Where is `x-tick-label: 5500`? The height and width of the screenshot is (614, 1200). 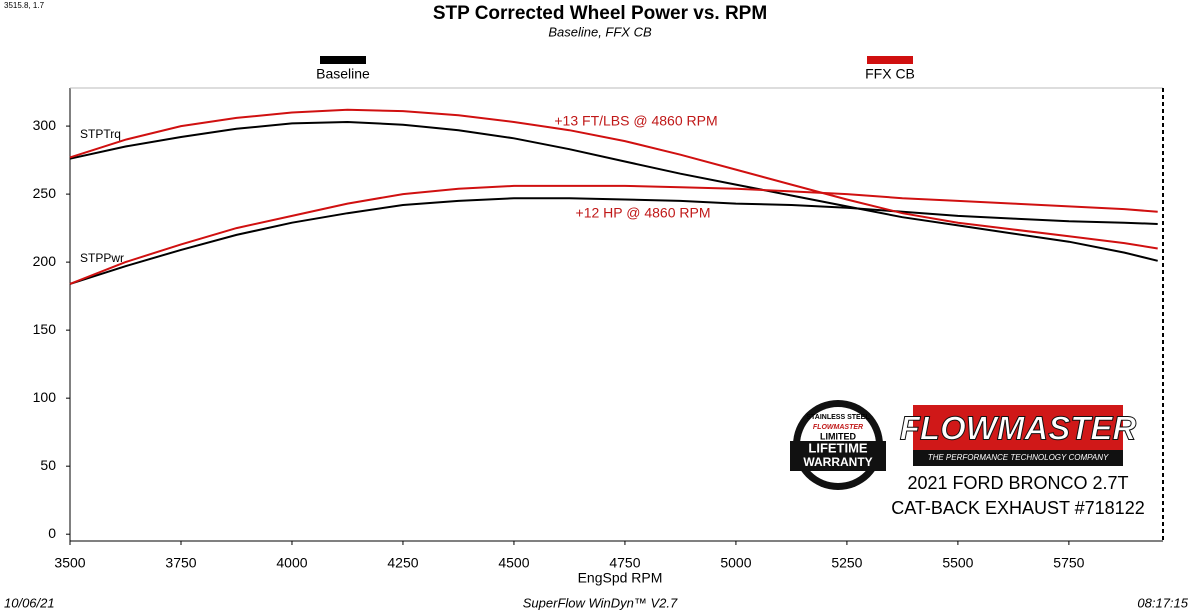 x-tick-label: 5500 is located at coordinates (957, 563).